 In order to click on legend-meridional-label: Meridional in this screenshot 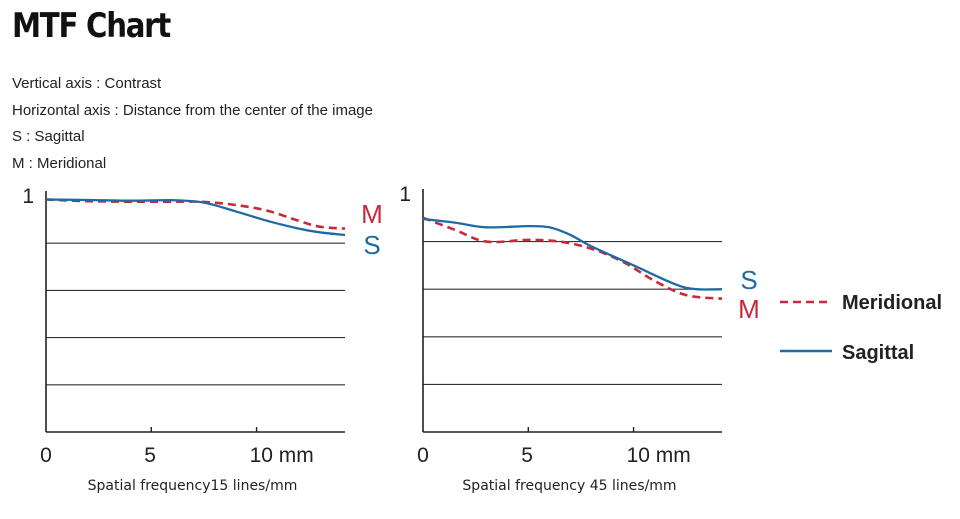, I will do `click(892, 303)`.